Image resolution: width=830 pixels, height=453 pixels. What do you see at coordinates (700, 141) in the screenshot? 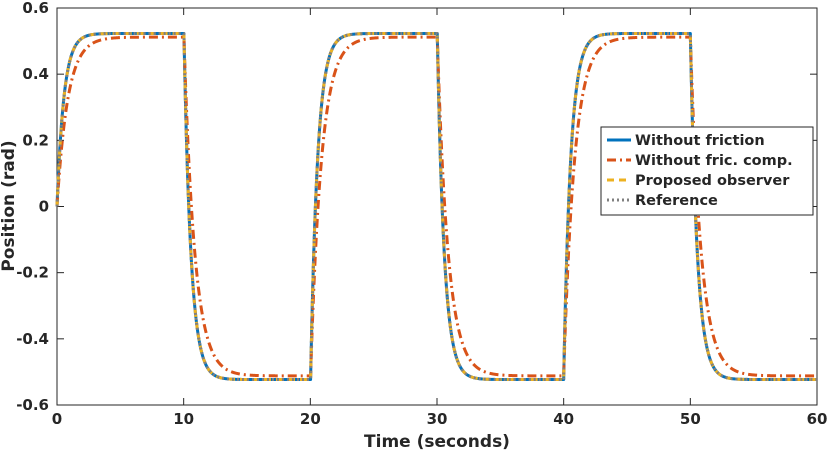
I see `legend-label: Without friction` at bounding box center [700, 141].